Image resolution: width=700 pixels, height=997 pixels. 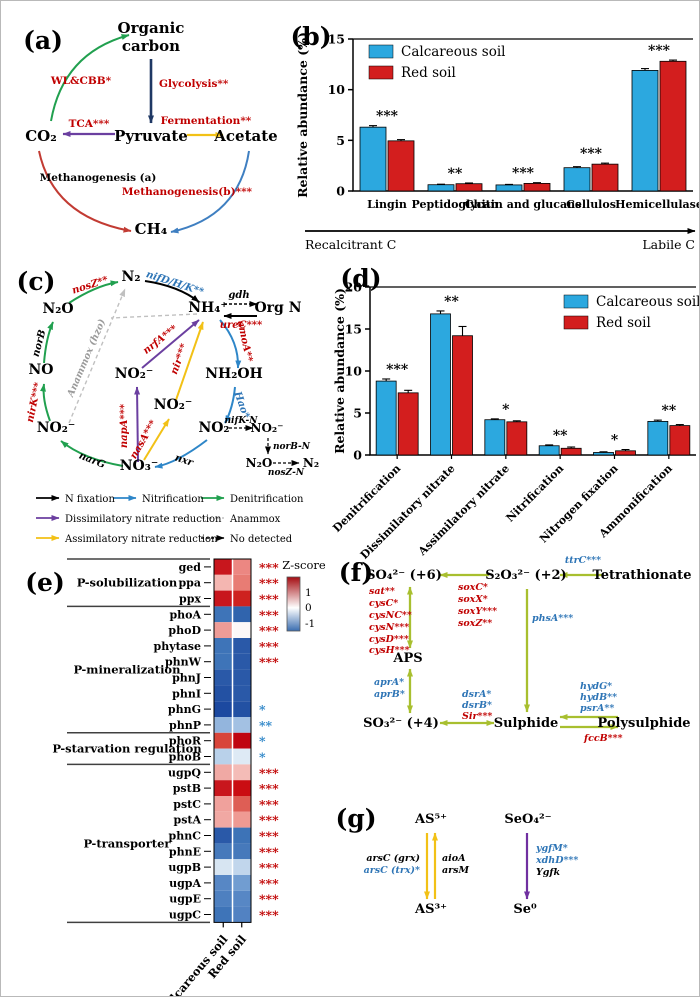 I want to click on heatmap-cell-phnC, so click(x=223, y=835).